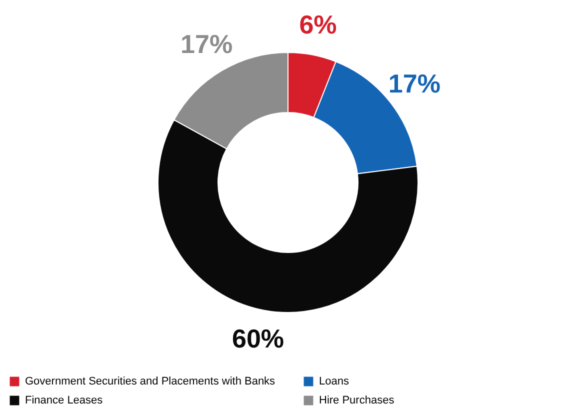 This screenshot has width=576, height=417. What do you see at coordinates (150, 382) in the screenshot?
I see `legend-label: Government Securities and Placements with Banks` at bounding box center [150, 382].